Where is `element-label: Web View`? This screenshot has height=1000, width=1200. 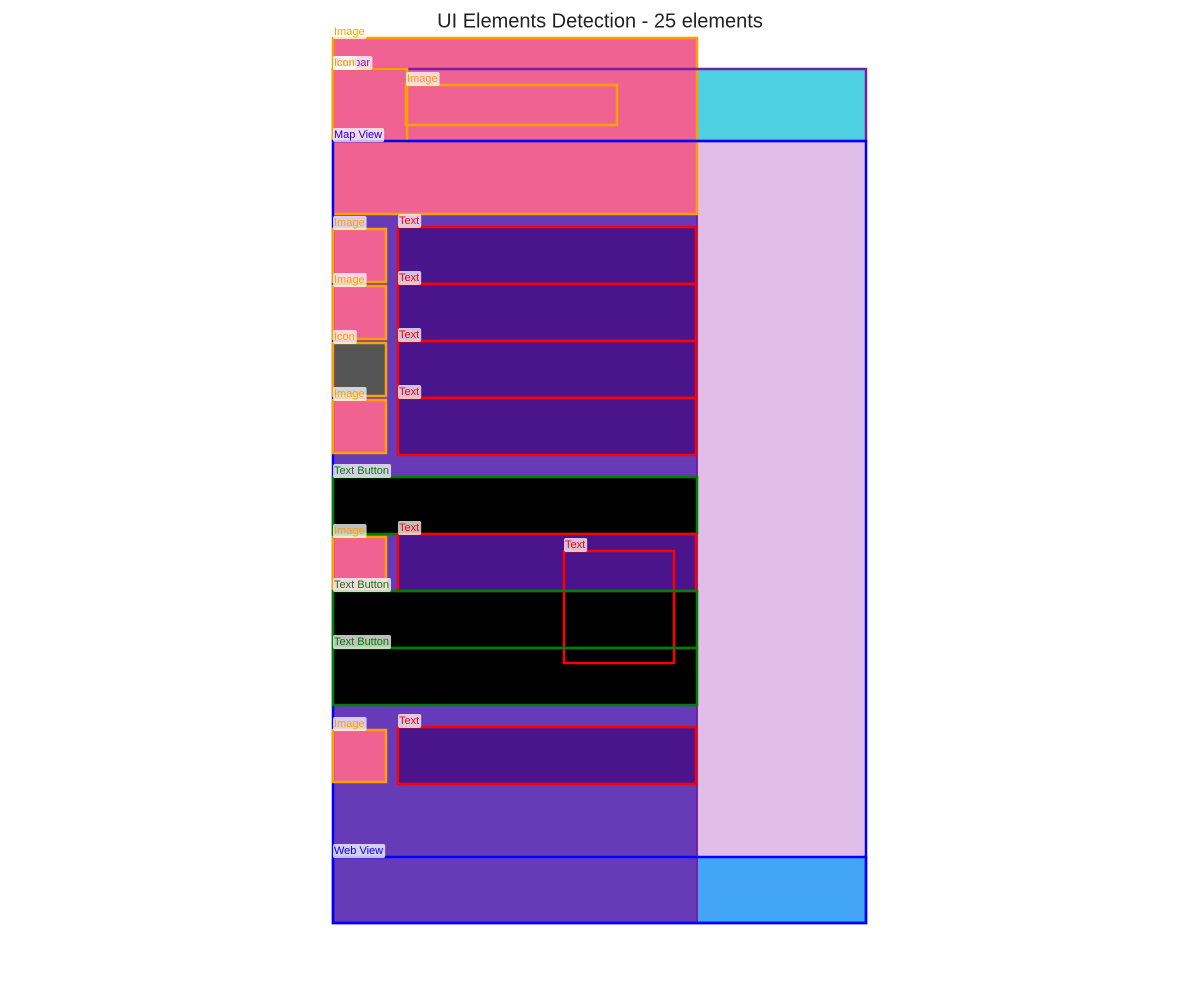 element-label: Web View is located at coordinates (358, 851).